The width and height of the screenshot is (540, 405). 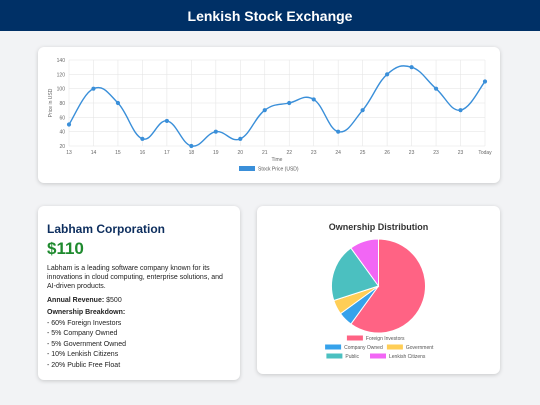 I want to click on annual-revenue: Annual Revenue: $500, so click(x=84, y=300).